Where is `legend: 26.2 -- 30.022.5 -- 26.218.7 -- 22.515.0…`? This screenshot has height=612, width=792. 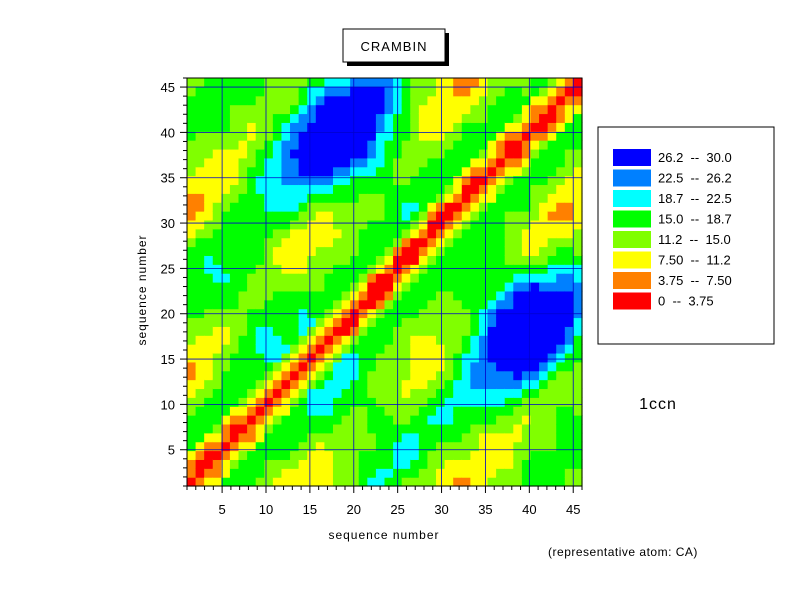
legend: 26.2 -- 30.022.5 -- 26.218.7 -- 22.515.0… is located at coordinates (686, 235).